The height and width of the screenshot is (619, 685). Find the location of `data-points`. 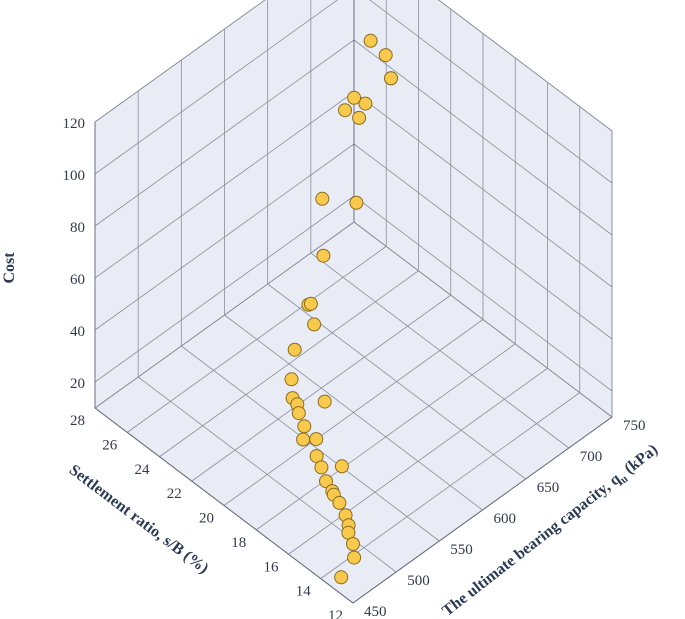

data-points is located at coordinates (341, 309).